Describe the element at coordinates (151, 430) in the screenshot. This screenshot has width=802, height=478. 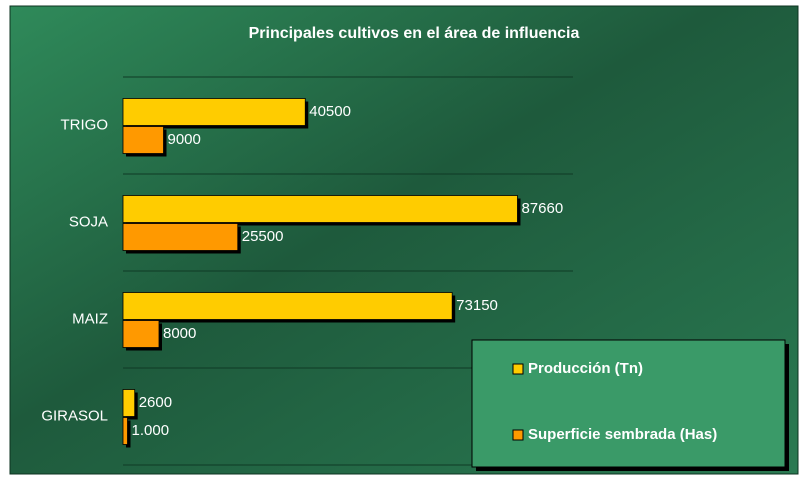
I see `data-label: 1.000` at that location.